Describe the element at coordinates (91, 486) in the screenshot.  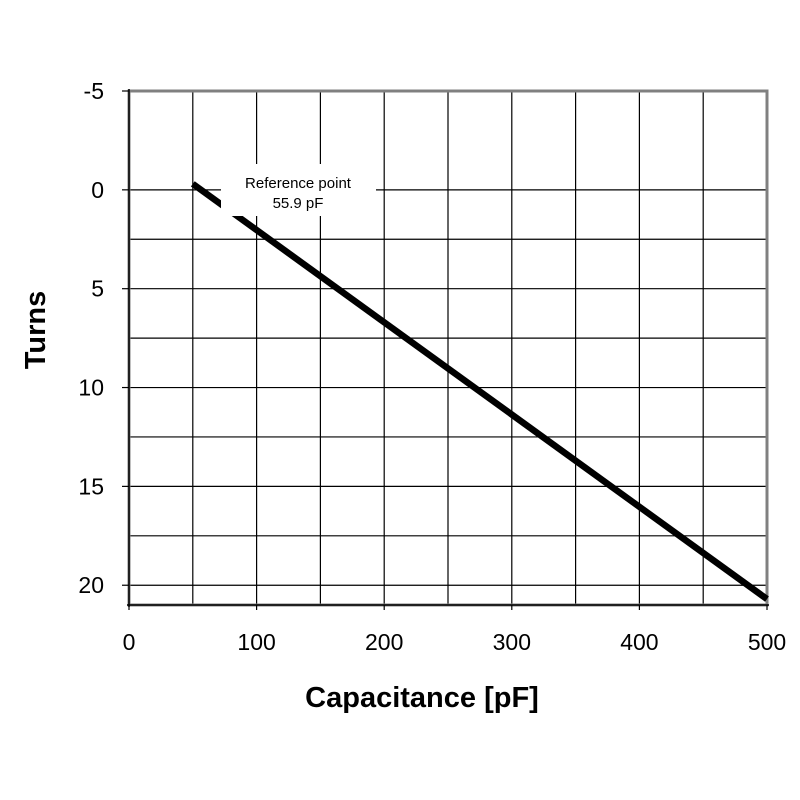
I see `y-tick-label: 15` at that location.